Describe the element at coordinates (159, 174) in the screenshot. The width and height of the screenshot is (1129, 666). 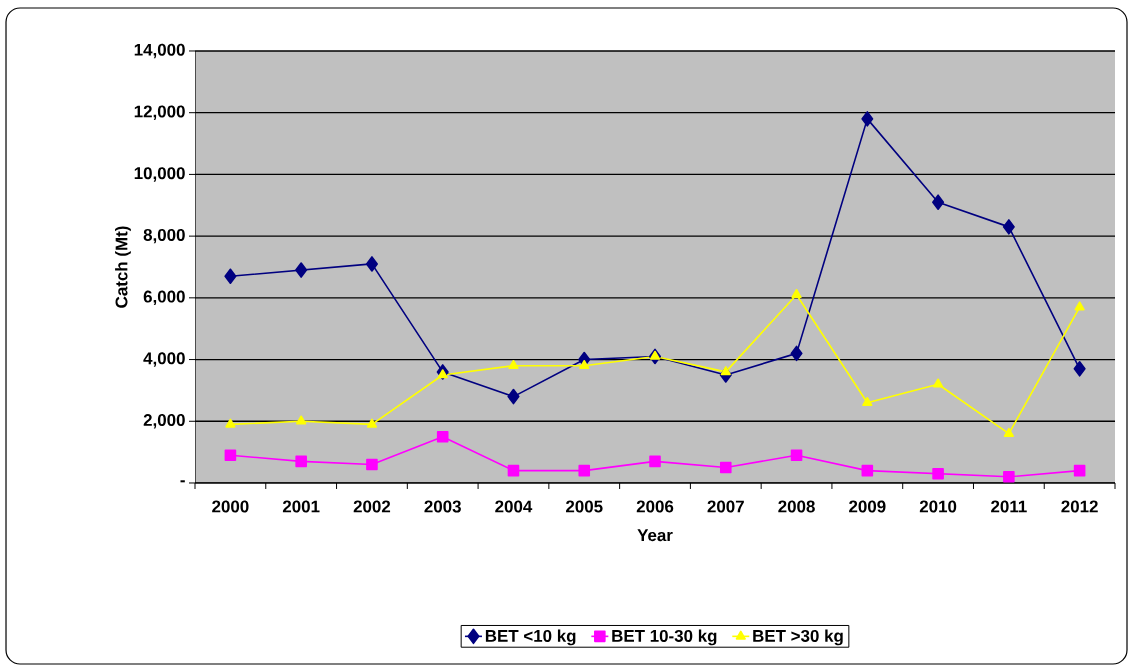
I see `y-tick-label: 10,000` at that location.